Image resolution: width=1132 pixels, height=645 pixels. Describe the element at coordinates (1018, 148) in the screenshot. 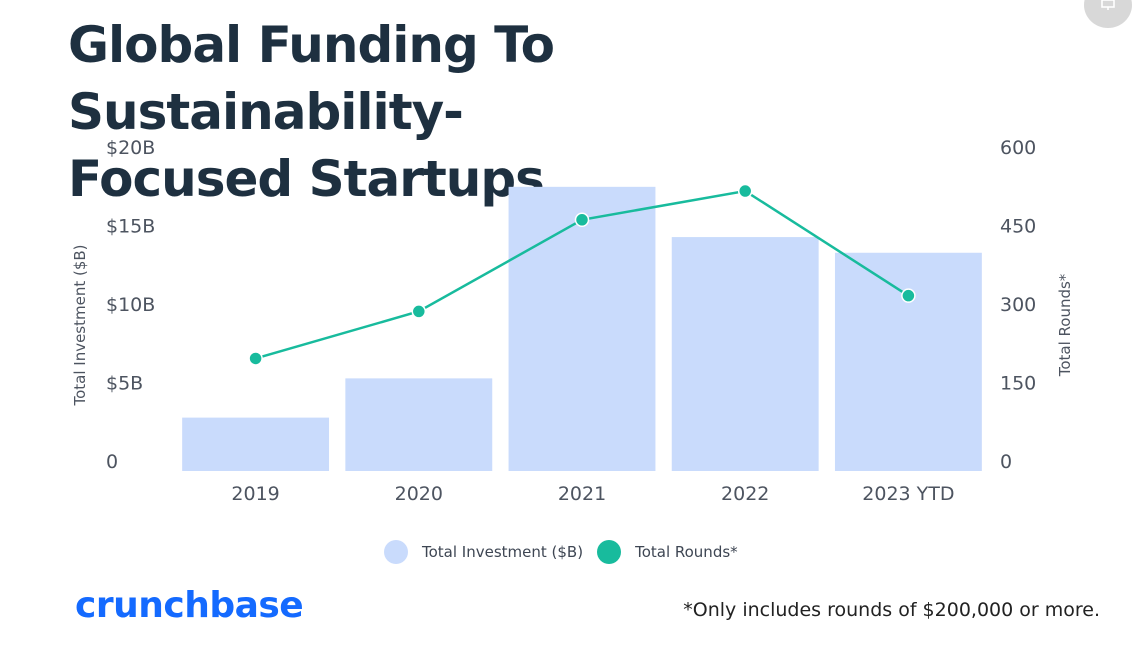

I see `right-tick-label: 600` at that location.